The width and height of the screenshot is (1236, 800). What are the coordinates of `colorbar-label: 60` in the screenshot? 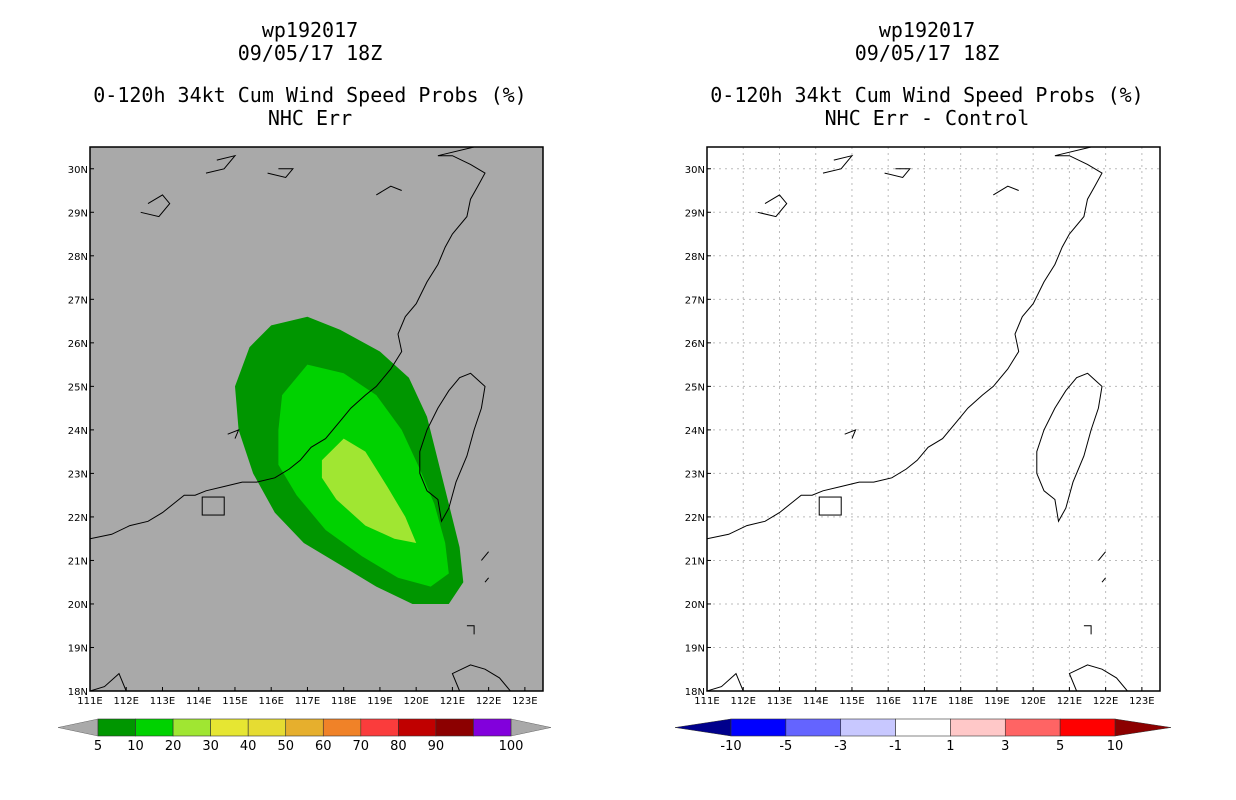 It's located at (323, 746).